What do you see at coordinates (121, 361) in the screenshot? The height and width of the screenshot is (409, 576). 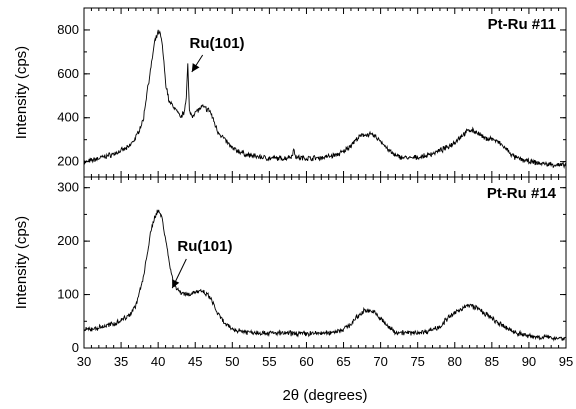 I see `x-tick-label: 35` at bounding box center [121, 361].